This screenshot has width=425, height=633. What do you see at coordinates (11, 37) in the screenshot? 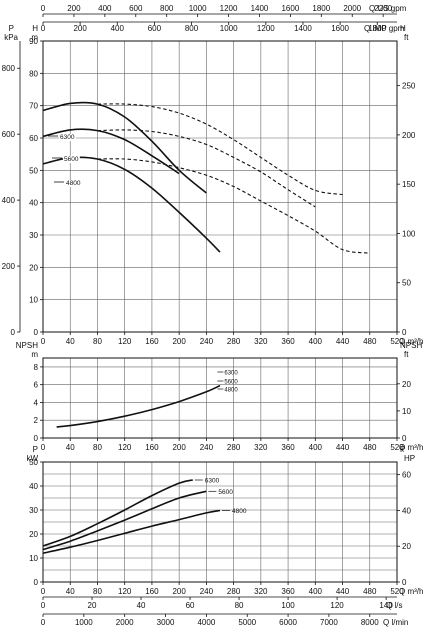
I see `y-left-outer-axis-unit: kPa` at bounding box center [11, 37].